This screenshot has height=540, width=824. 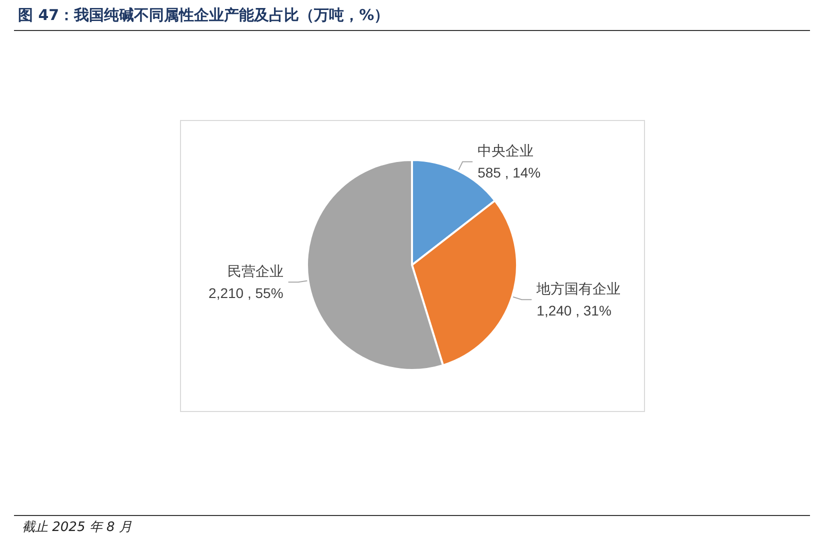 What do you see at coordinates (574, 310) in the screenshot?
I see `data-label: 1,240 , 31%` at bounding box center [574, 310].